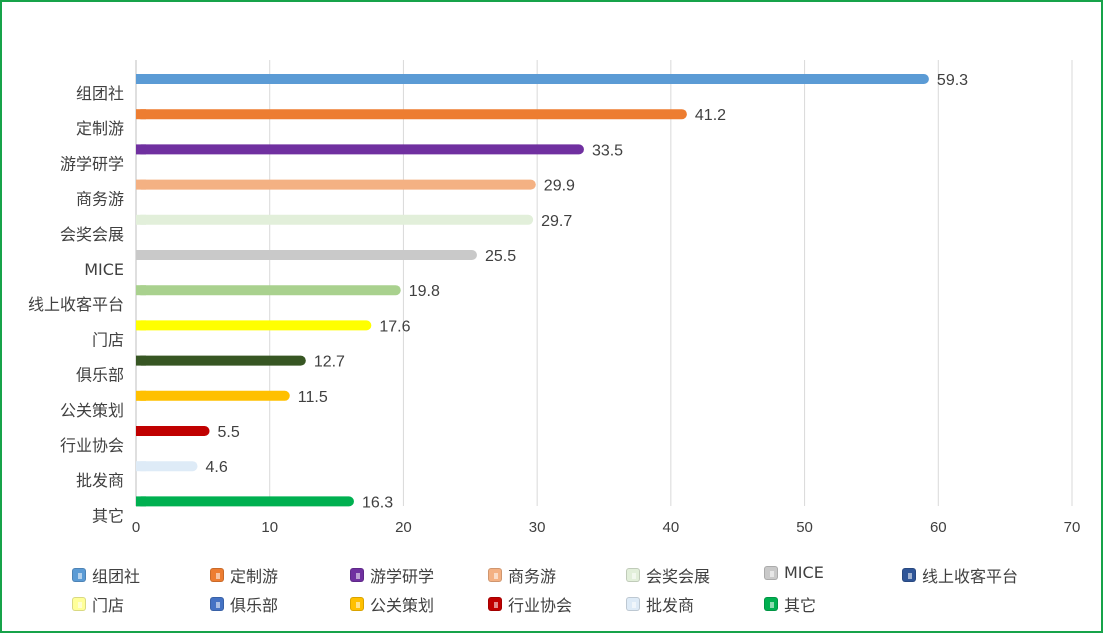  I want to click on legend-item: 门店, so click(98, 604).